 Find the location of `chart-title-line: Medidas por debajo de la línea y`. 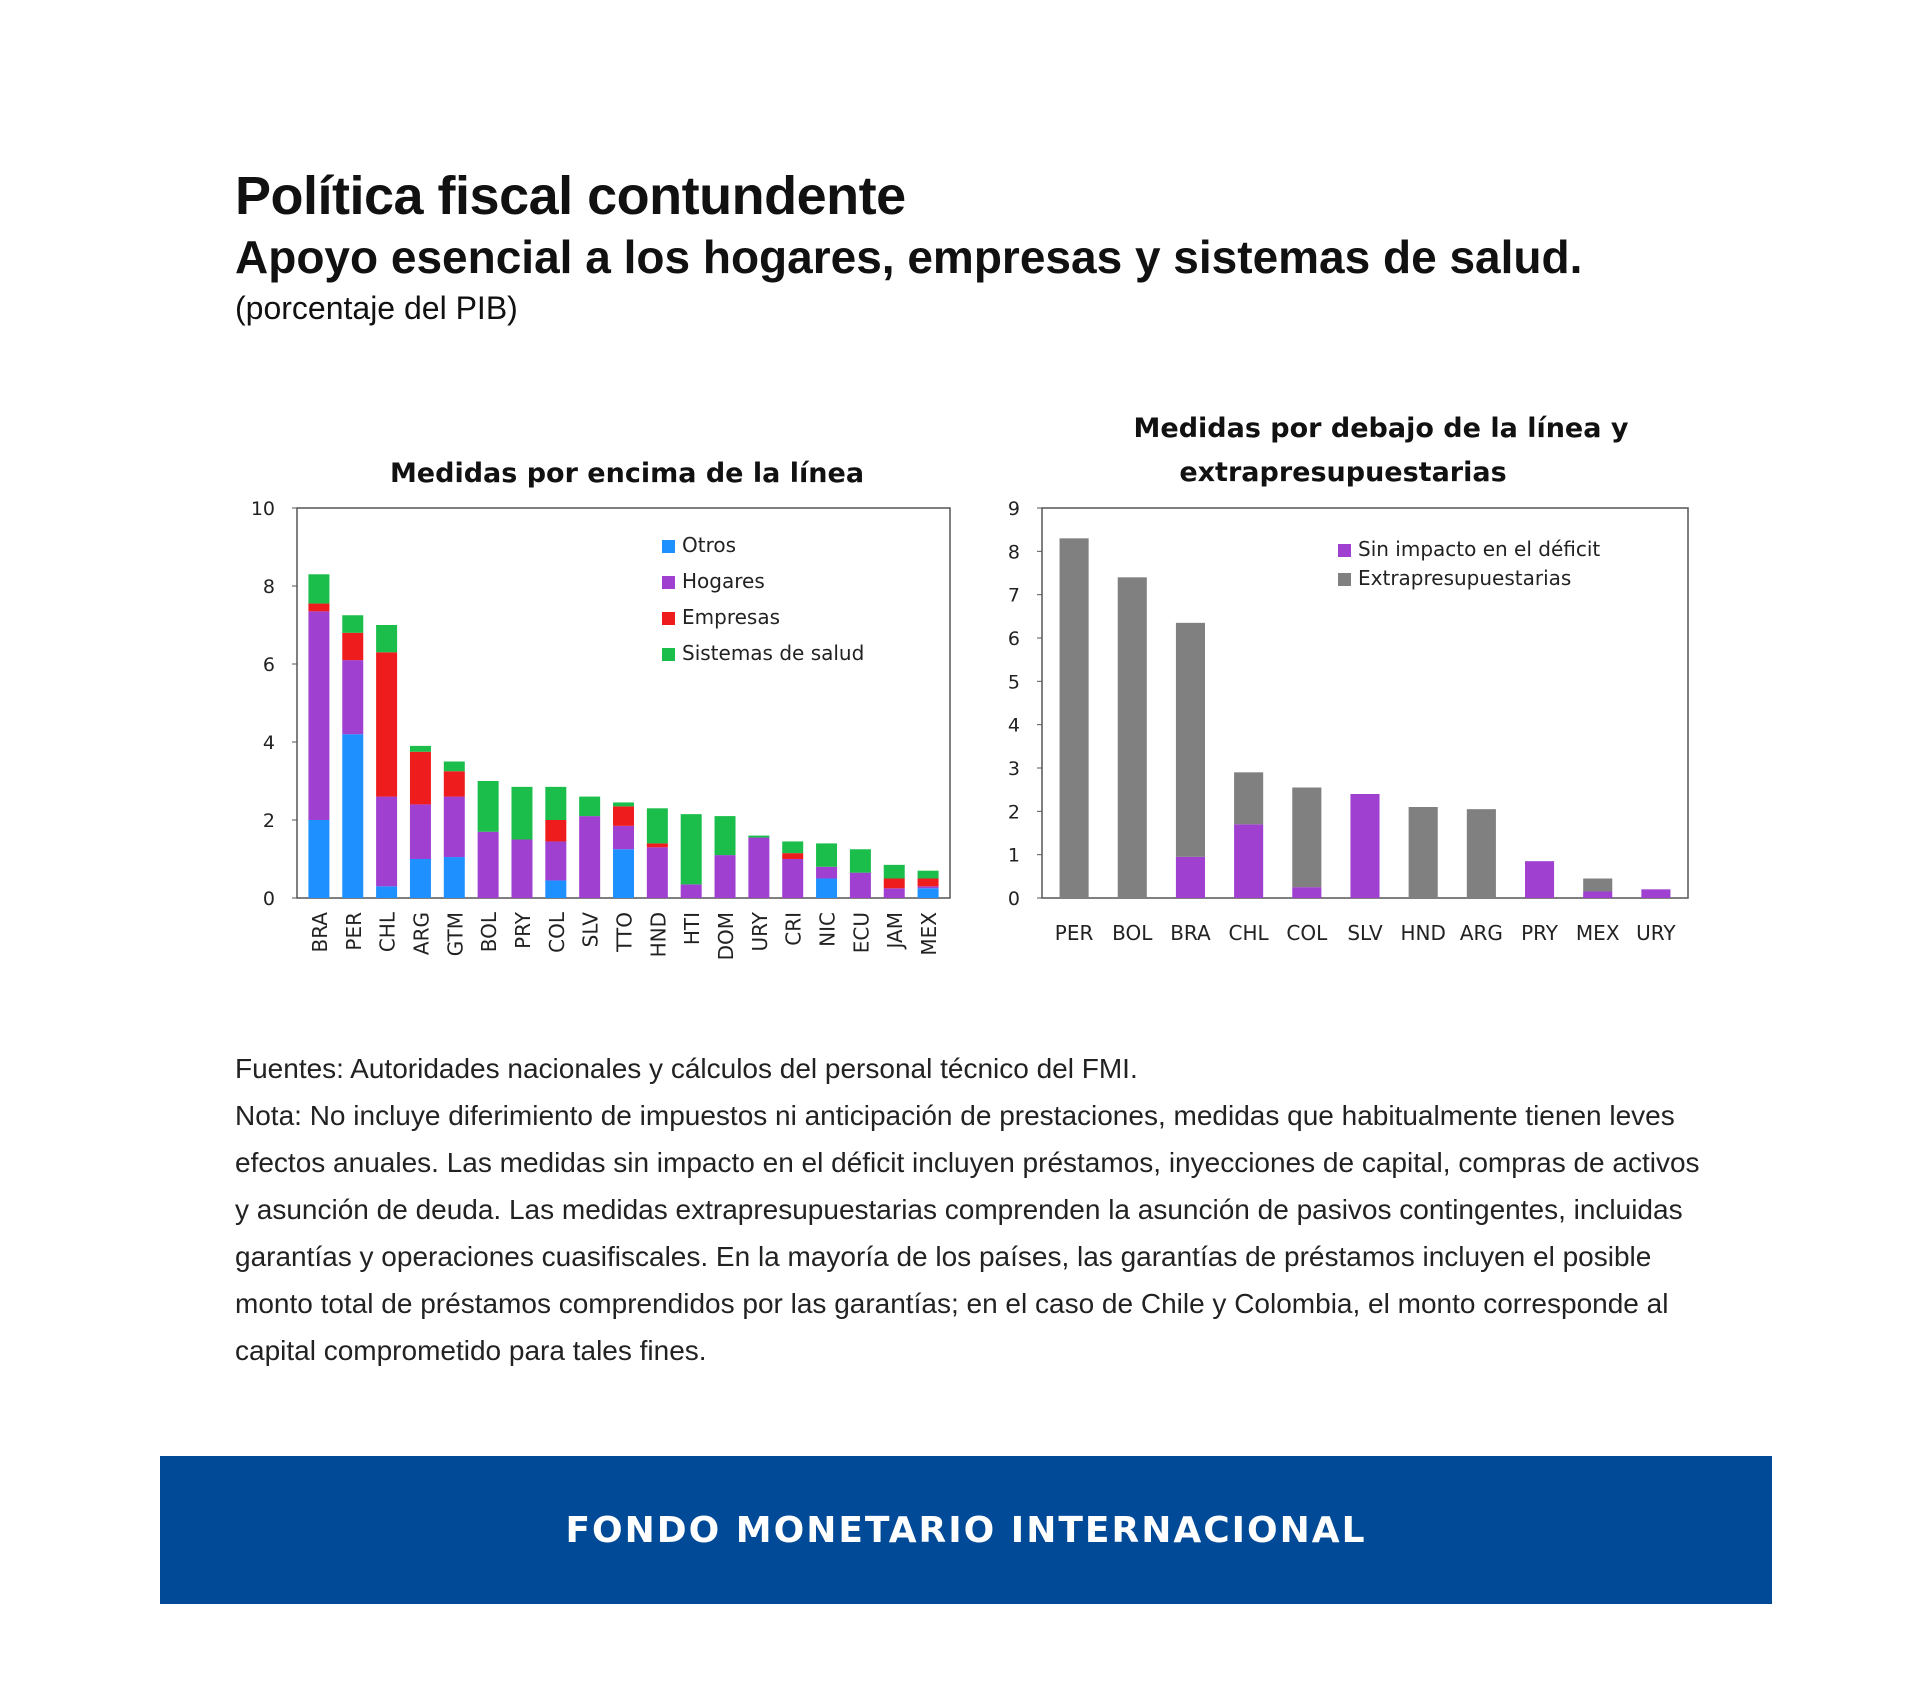

chart-title-line: Medidas por debajo de la línea y is located at coordinates (1381, 428).